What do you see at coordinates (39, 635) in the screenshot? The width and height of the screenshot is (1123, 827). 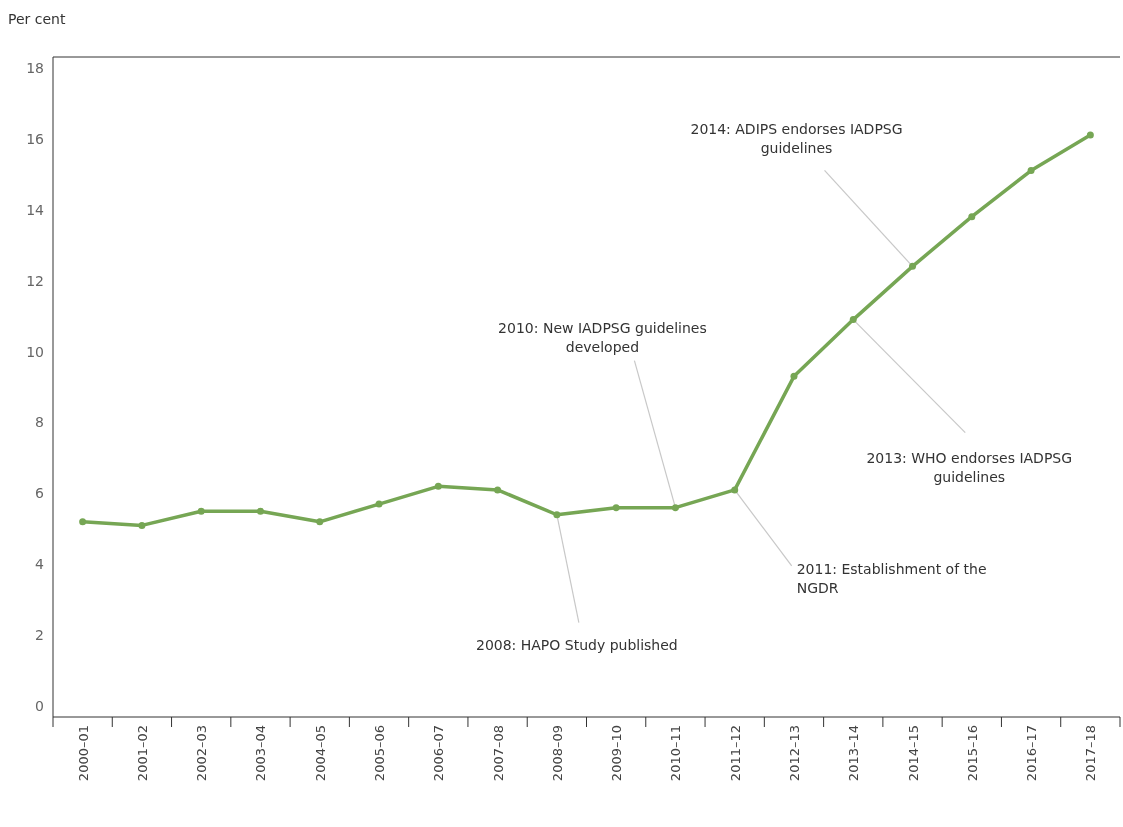 I see `y-tick-label: 2` at bounding box center [39, 635].